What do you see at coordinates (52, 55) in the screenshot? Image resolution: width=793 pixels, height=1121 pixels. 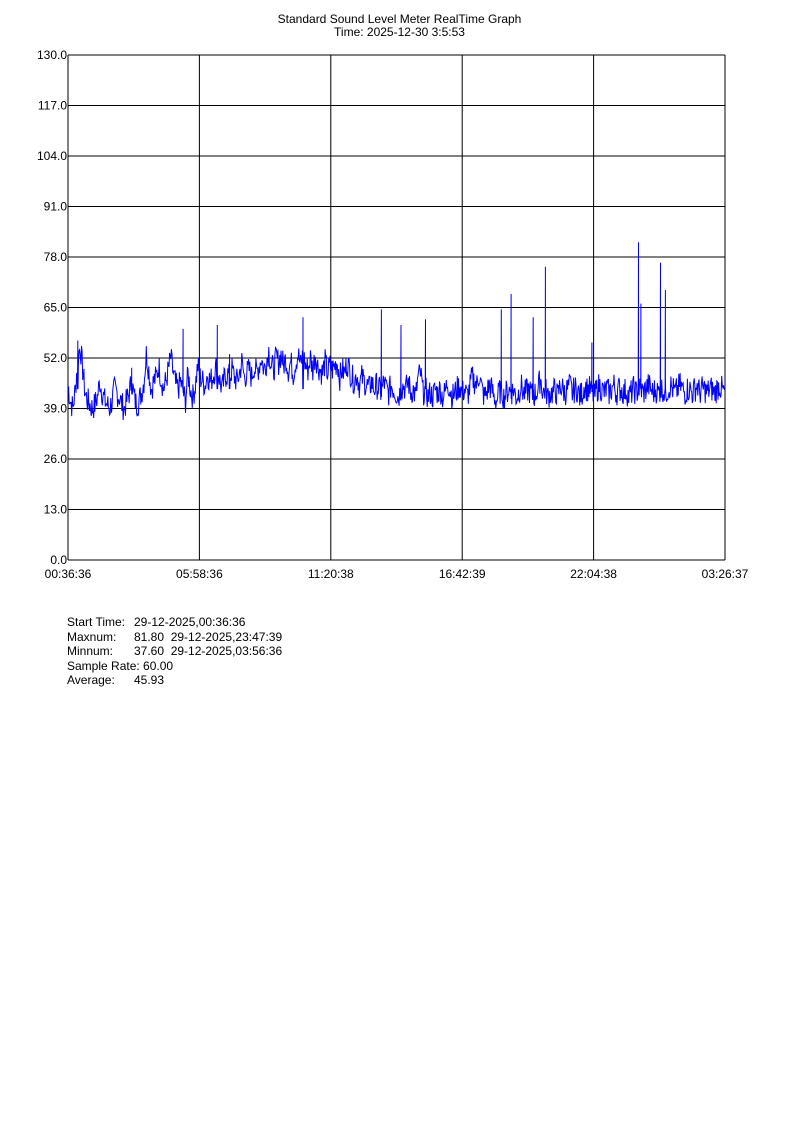 I see `y-tick-label: 130.0` at bounding box center [52, 55].